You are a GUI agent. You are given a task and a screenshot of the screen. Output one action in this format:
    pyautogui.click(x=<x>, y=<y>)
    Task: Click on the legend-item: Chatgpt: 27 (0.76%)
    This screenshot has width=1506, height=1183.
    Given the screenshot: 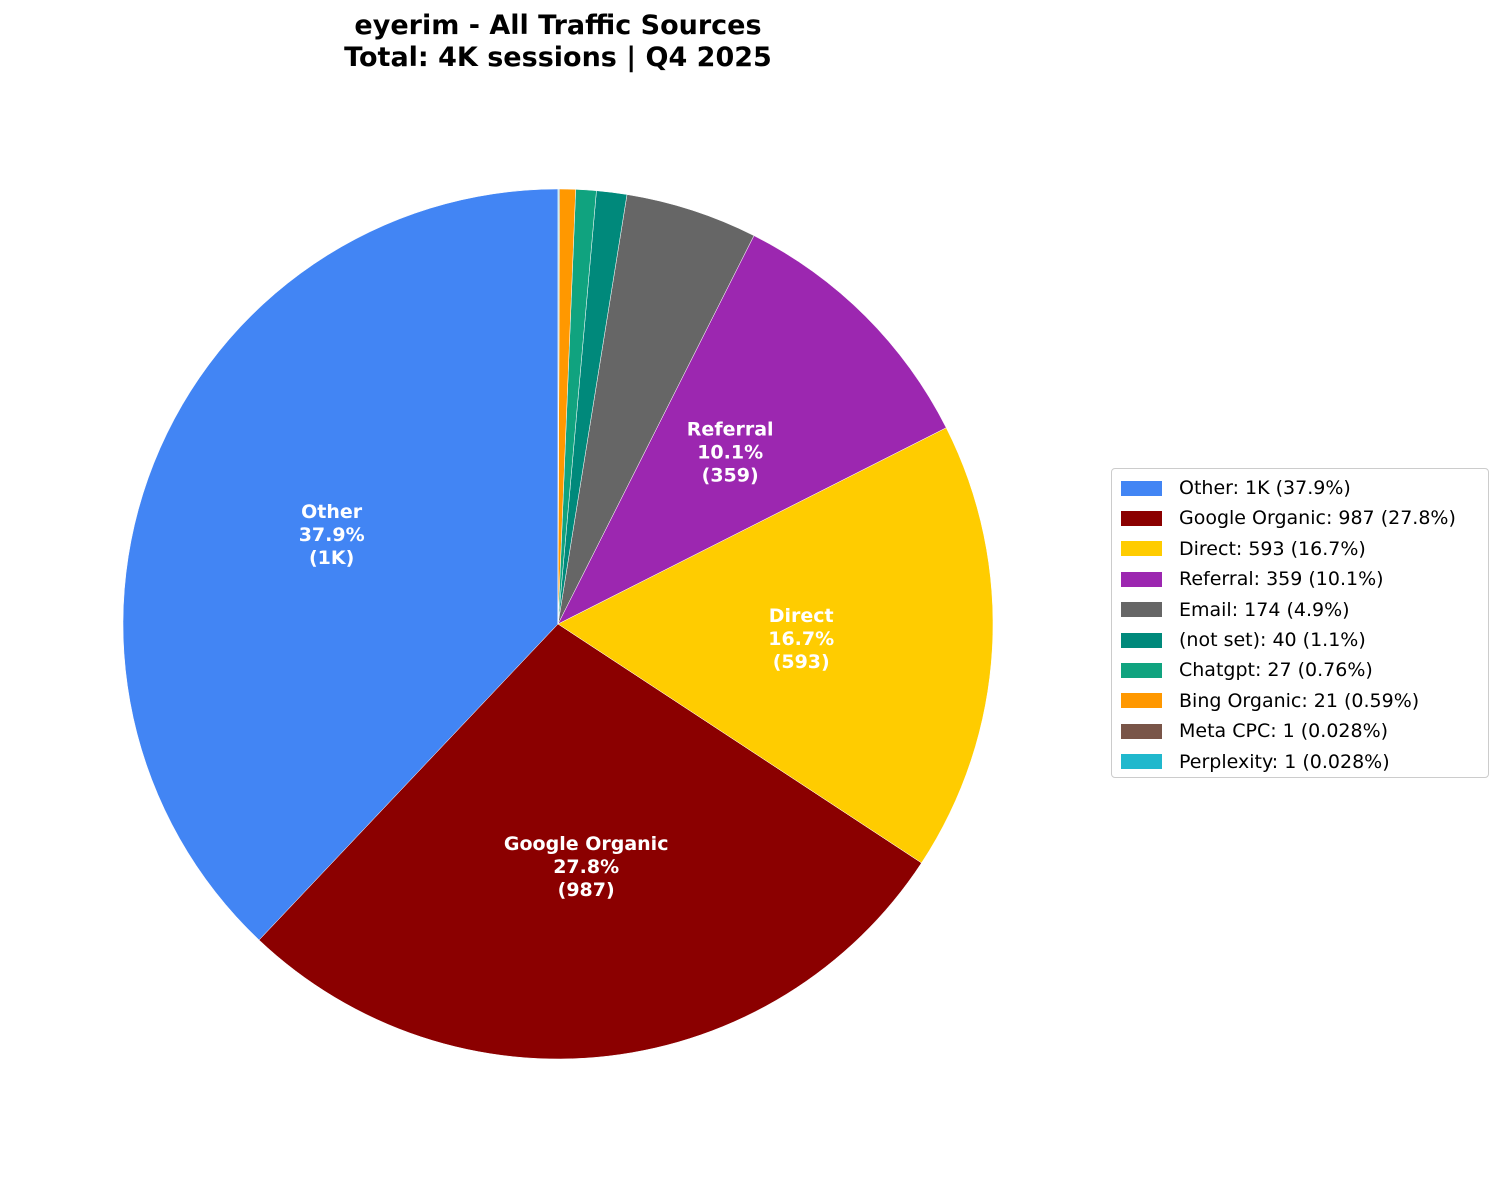 What is the action you would take?
    pyautogui.click(x=1247, y=670)
    